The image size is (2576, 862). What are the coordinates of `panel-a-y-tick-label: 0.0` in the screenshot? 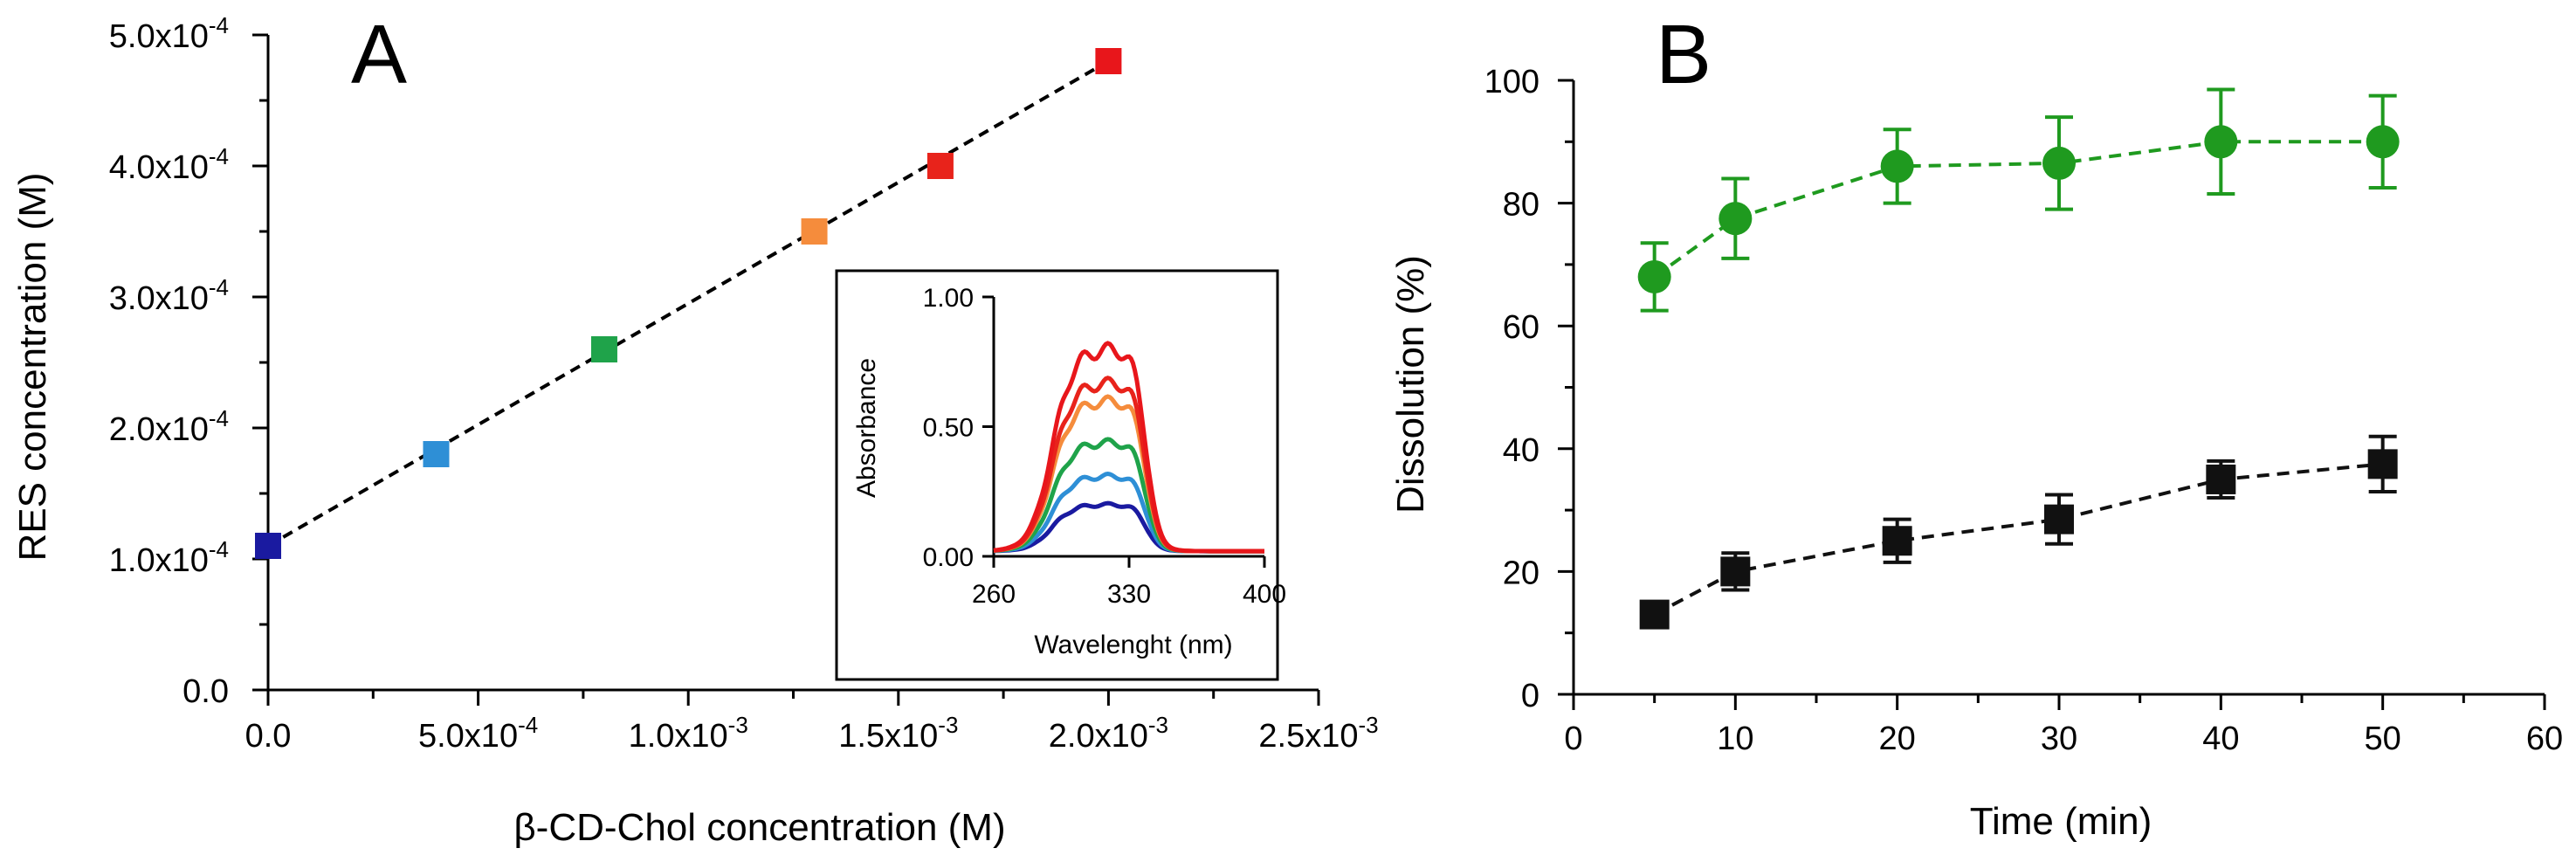 It's located at (206, 691).